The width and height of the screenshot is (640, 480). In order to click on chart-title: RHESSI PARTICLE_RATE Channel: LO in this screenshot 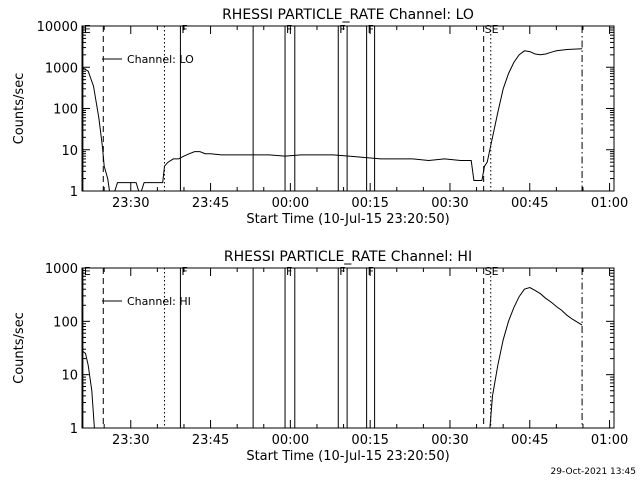, I will do `click(348, 15)`.